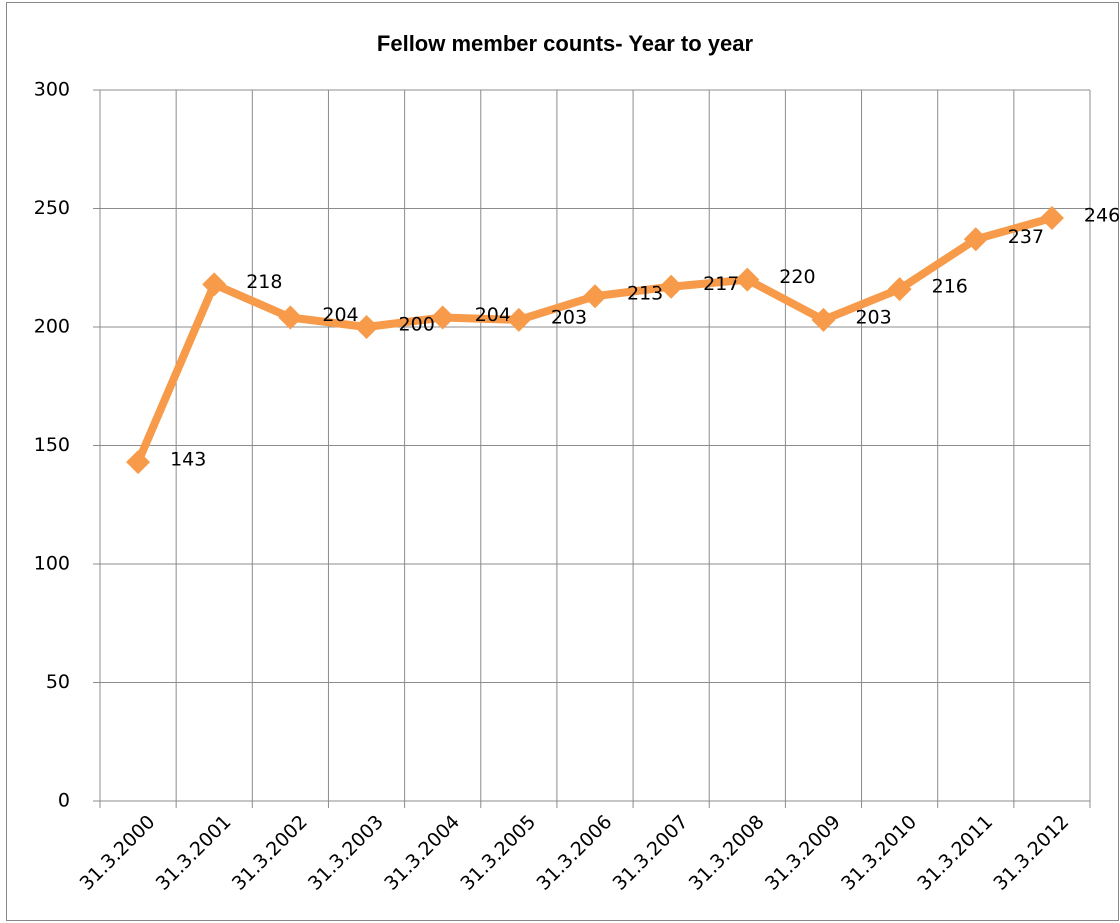 Image resolution: width=1120 pixels, height=923 pixels. Describe the element at coordinates (64, 801) in the screenshot. I see `y-tick-label: 0` at that location.